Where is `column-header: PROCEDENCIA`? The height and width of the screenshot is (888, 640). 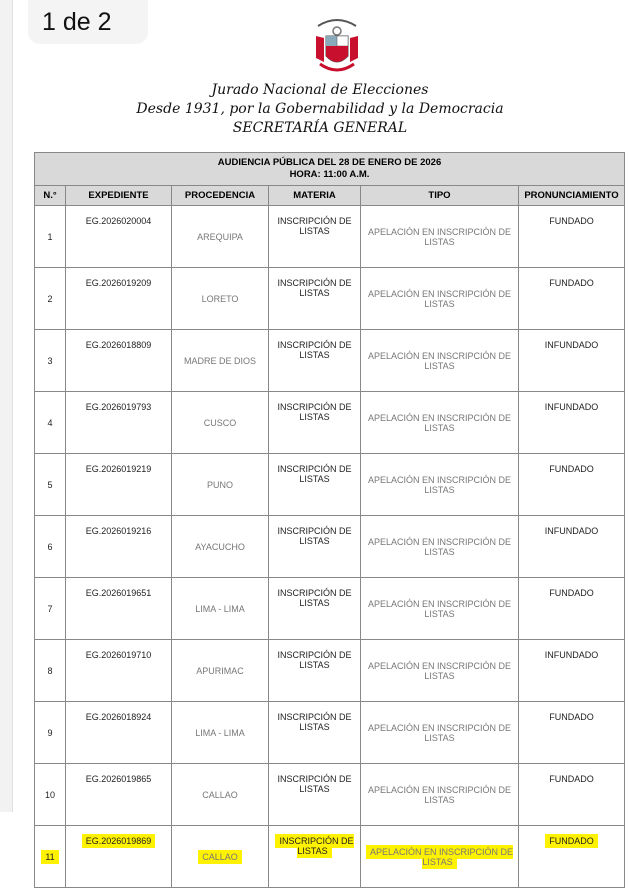
column-header: PROCEDENCIA is located at coordinates (220, 195).